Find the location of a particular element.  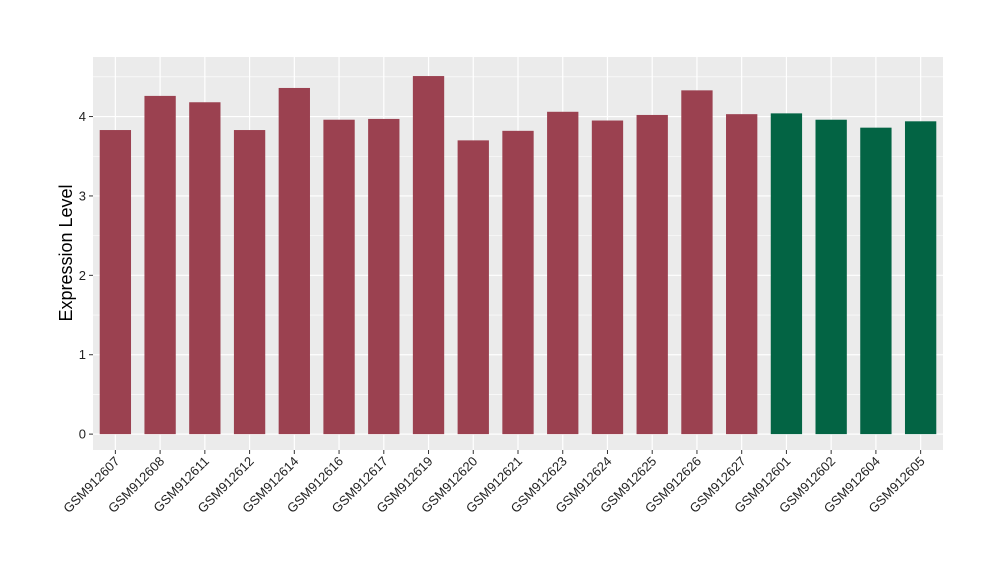

bar-GSM912625 is located at coordinates (652, 274).